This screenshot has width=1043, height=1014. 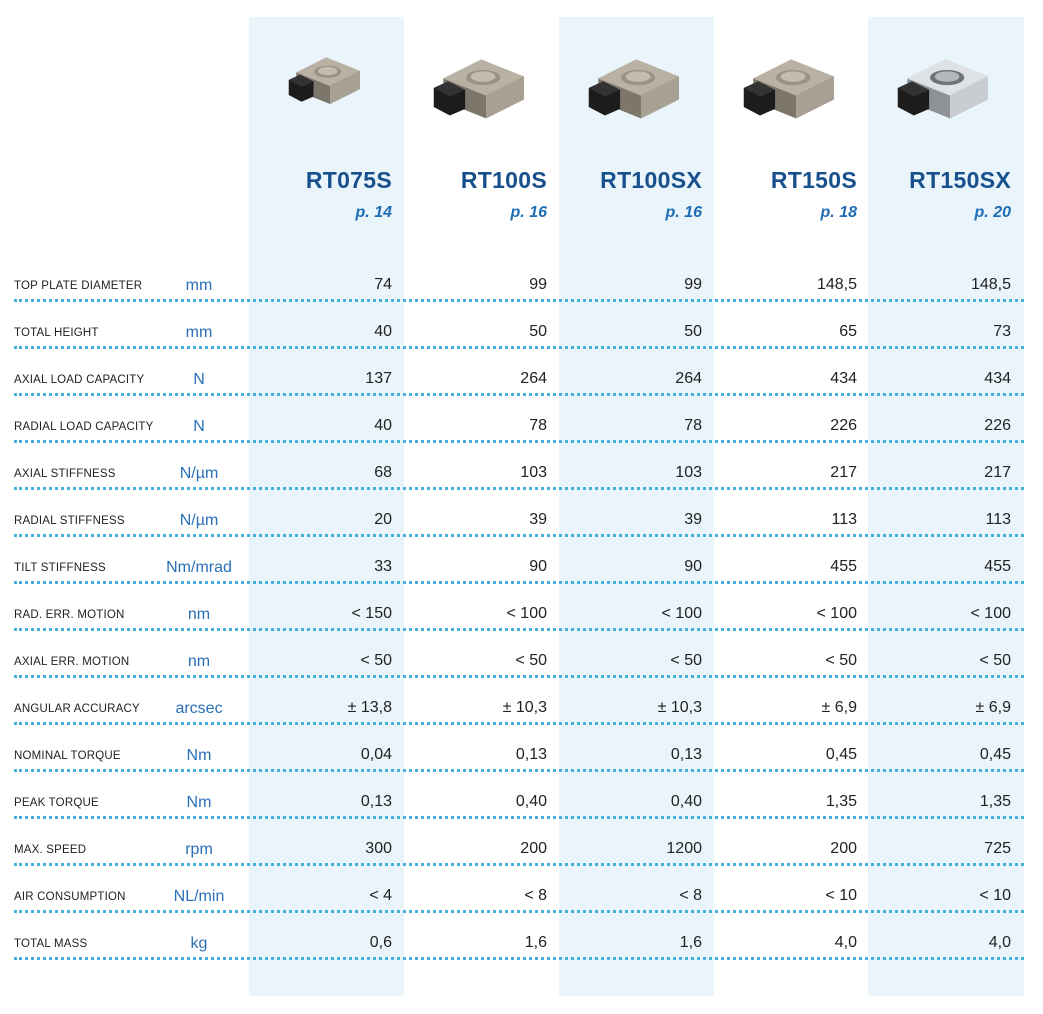 I want to click on spec-label: NOMINAL TORQUE, so click(x=67, y=756).